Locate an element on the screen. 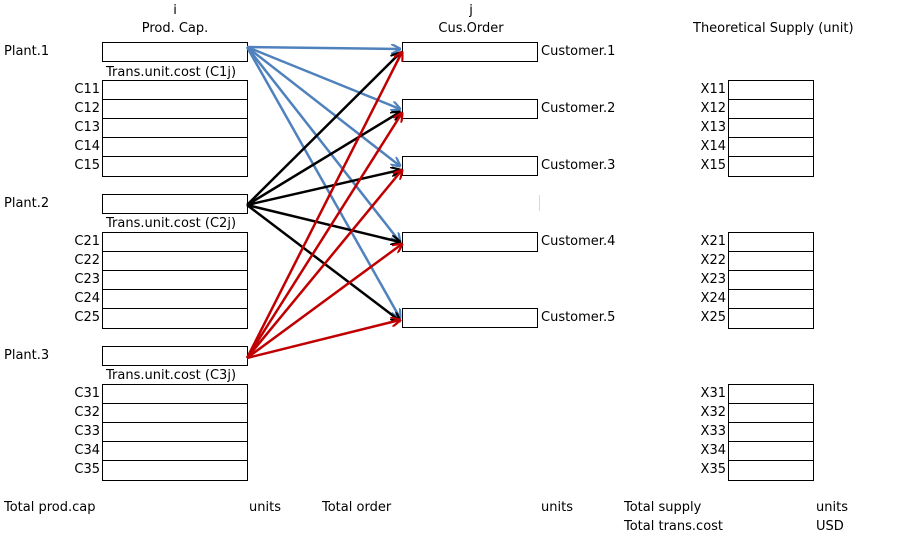 This screenshot has height=537, width=899. arrow-p1-c4 is located at coordinates (323, 144).